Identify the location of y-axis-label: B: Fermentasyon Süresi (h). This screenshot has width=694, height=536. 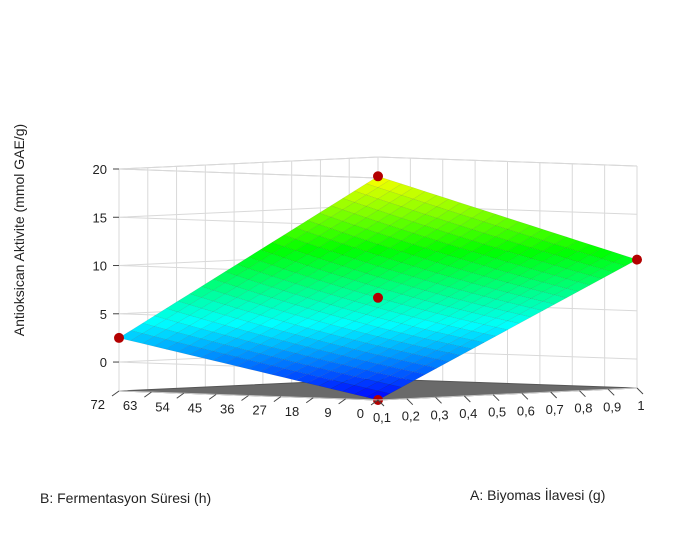
(125, 498).